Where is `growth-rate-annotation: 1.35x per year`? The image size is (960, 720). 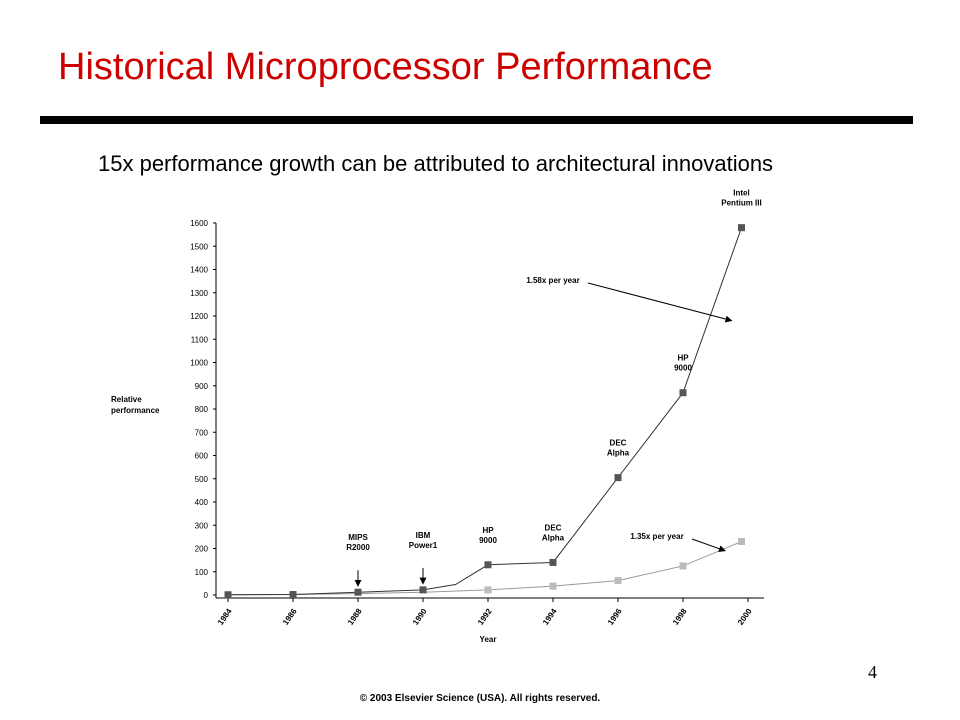
growth-rate-annotation: 1.35x per year is located at coordinates (656, 536).